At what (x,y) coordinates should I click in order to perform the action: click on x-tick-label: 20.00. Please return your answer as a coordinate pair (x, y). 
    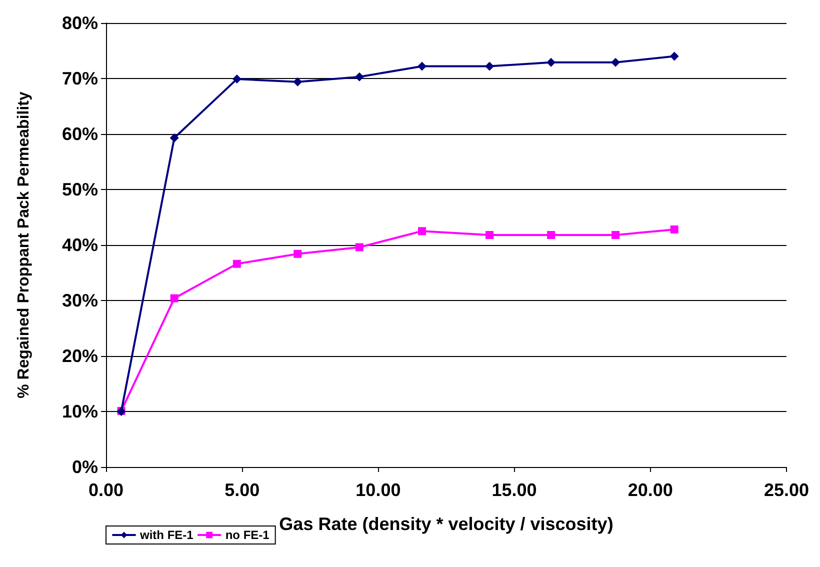
    Looking at the image, I should click on (650, 490).